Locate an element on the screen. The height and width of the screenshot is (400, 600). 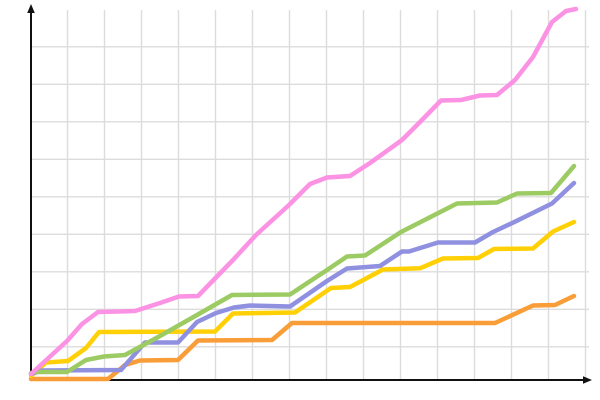
x-axis-arrow-icon is located at coordinates (587, 380).